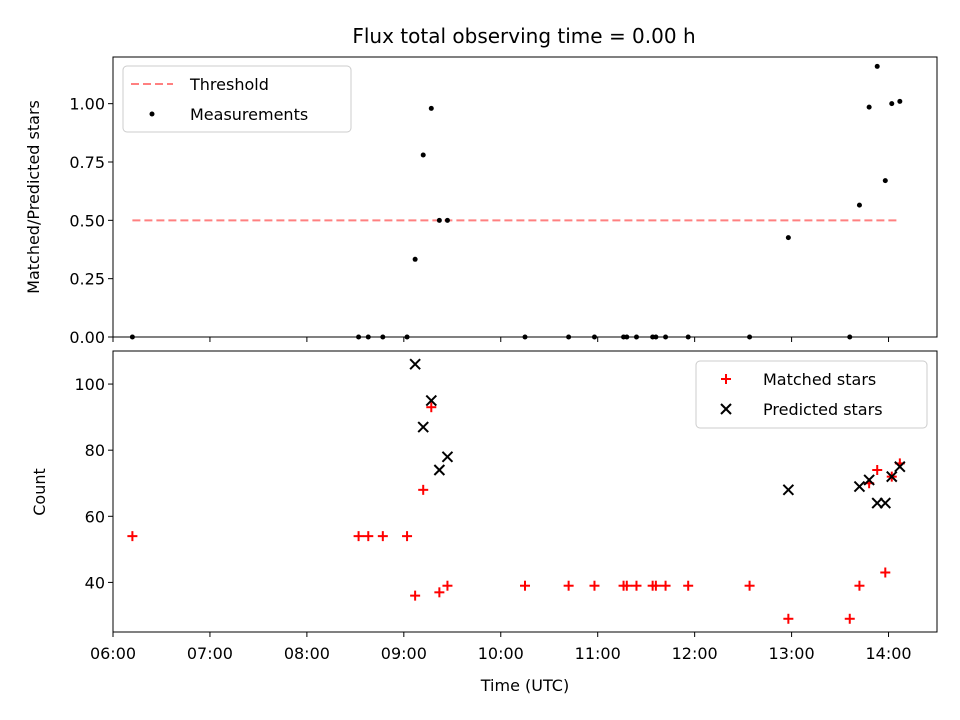 Image resolution: width=960 pixels, height=720 pixels. What do you see at coordinates (113, 653) in the screenshot?
I see `bottom-x-tick-label: 06:00` at bounding box center [113, 653].